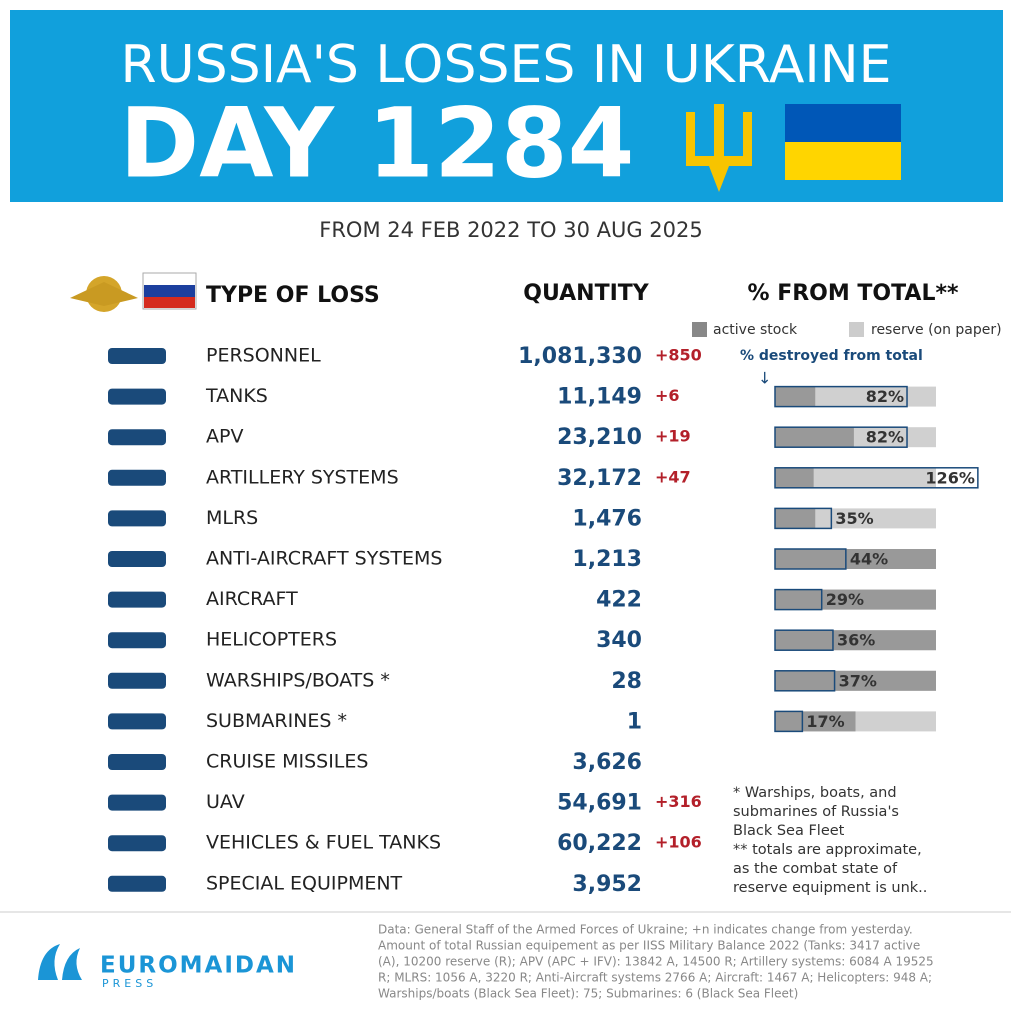 This screenshot has height=1011, width=1011. Describe the element at coordinates (699, 329) in the screenshot. I see `legend-active-swatch` at that location.